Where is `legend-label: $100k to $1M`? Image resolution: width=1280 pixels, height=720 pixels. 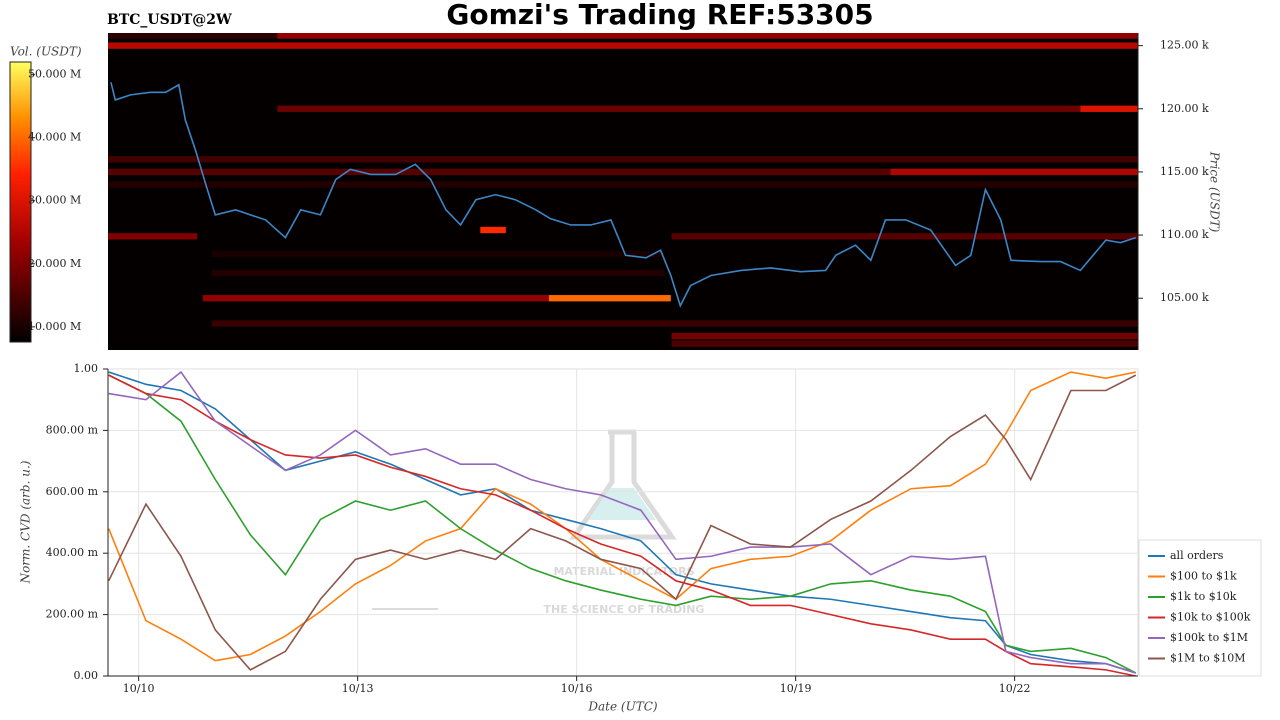
legend-label: $100k to $1M is located at coordinates (1209, 637).